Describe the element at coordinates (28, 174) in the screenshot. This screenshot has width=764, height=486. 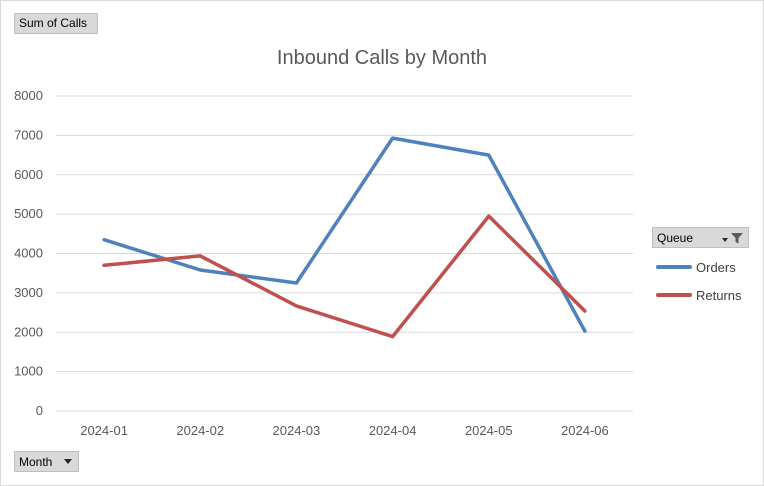
I see `y-tick-label: 6000` at that location.